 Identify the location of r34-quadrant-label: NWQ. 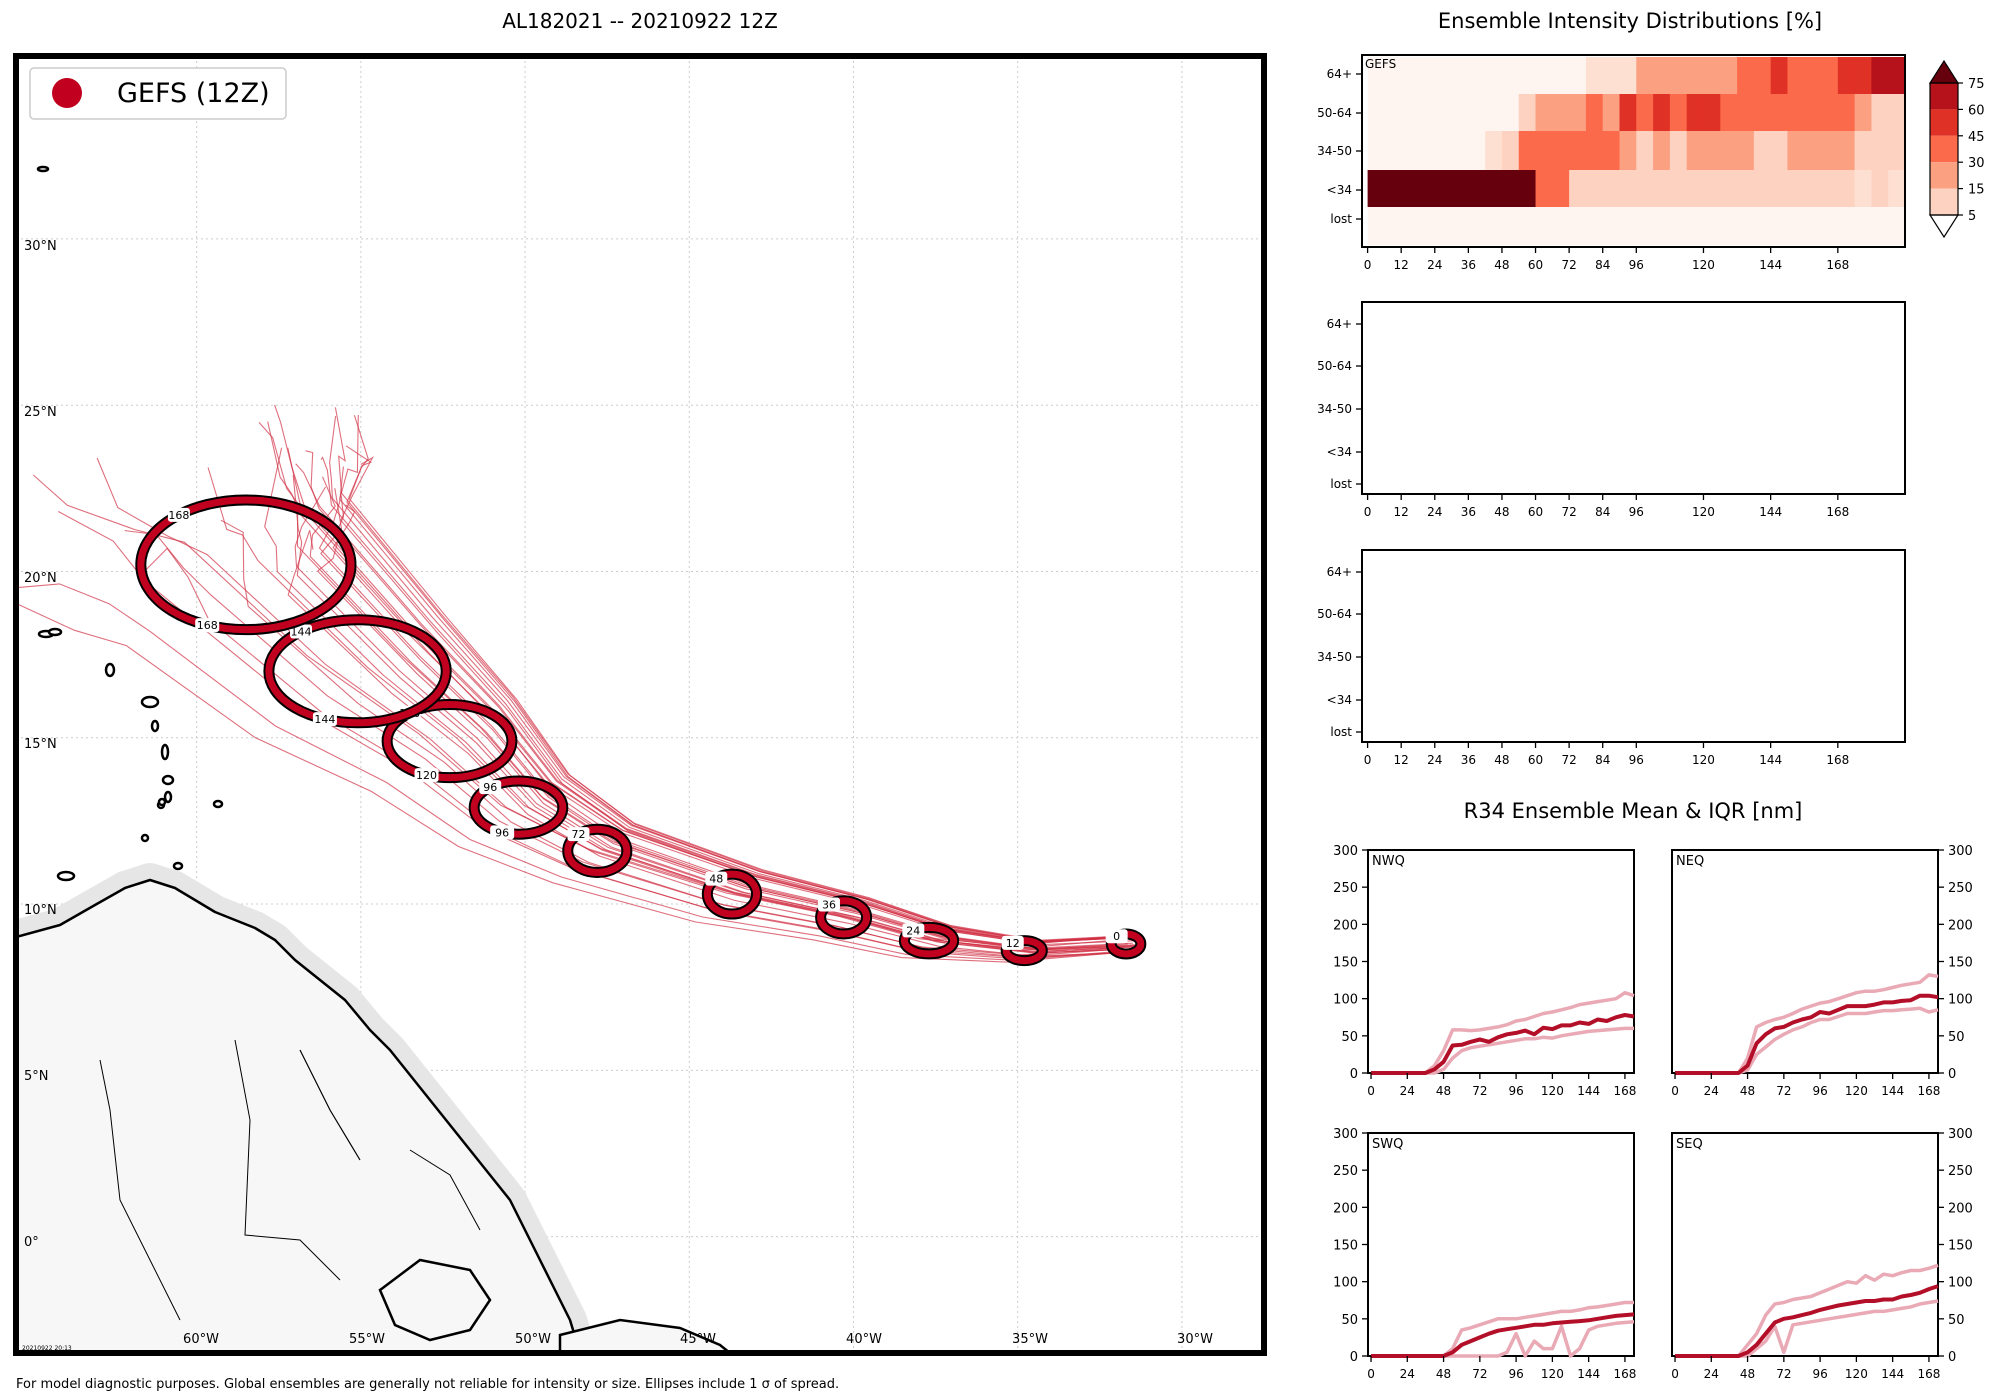
(1388, 861).